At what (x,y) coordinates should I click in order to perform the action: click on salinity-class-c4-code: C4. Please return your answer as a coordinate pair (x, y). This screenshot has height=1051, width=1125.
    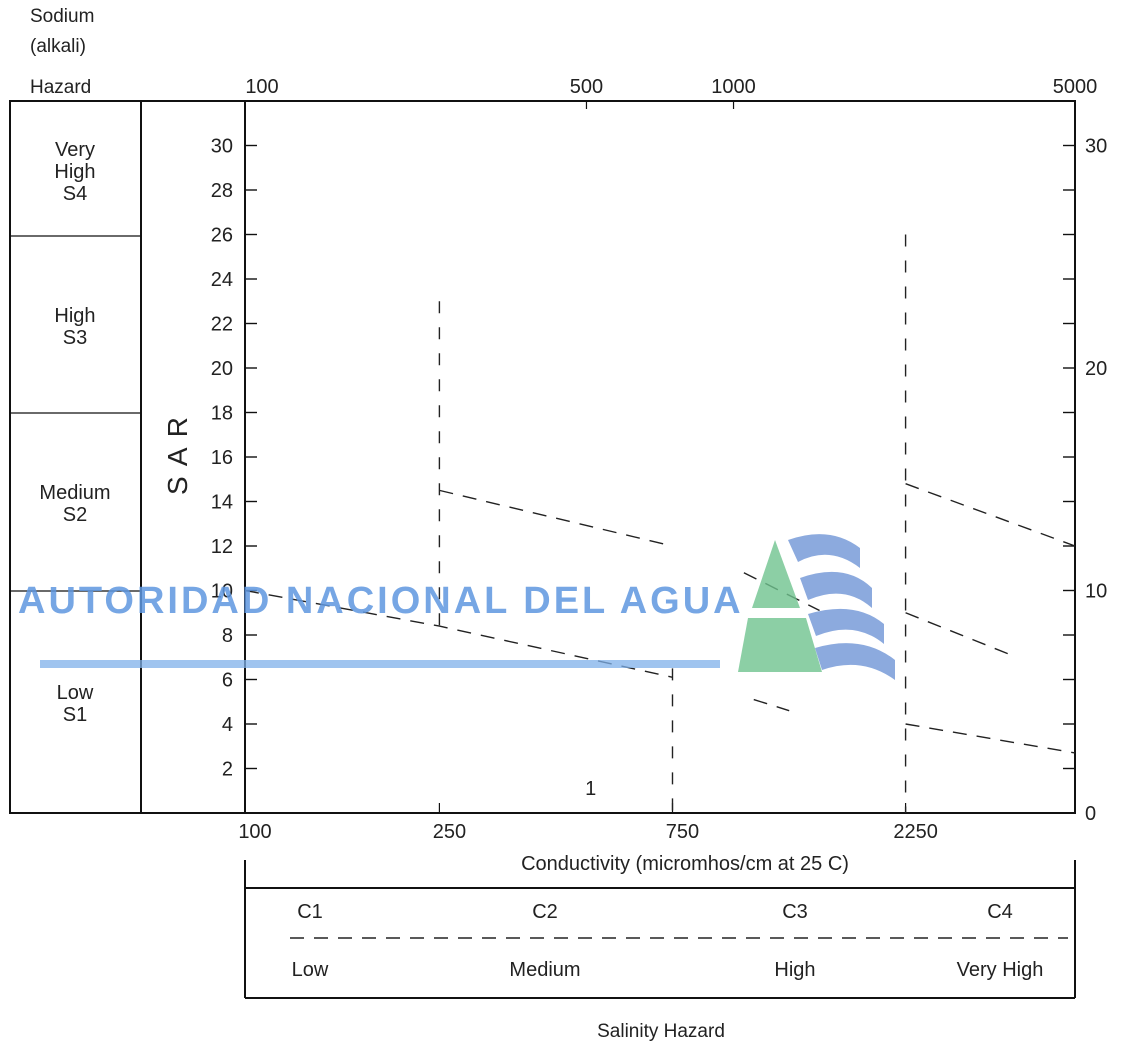
    Looking at the image, I should click on (1000, 912).